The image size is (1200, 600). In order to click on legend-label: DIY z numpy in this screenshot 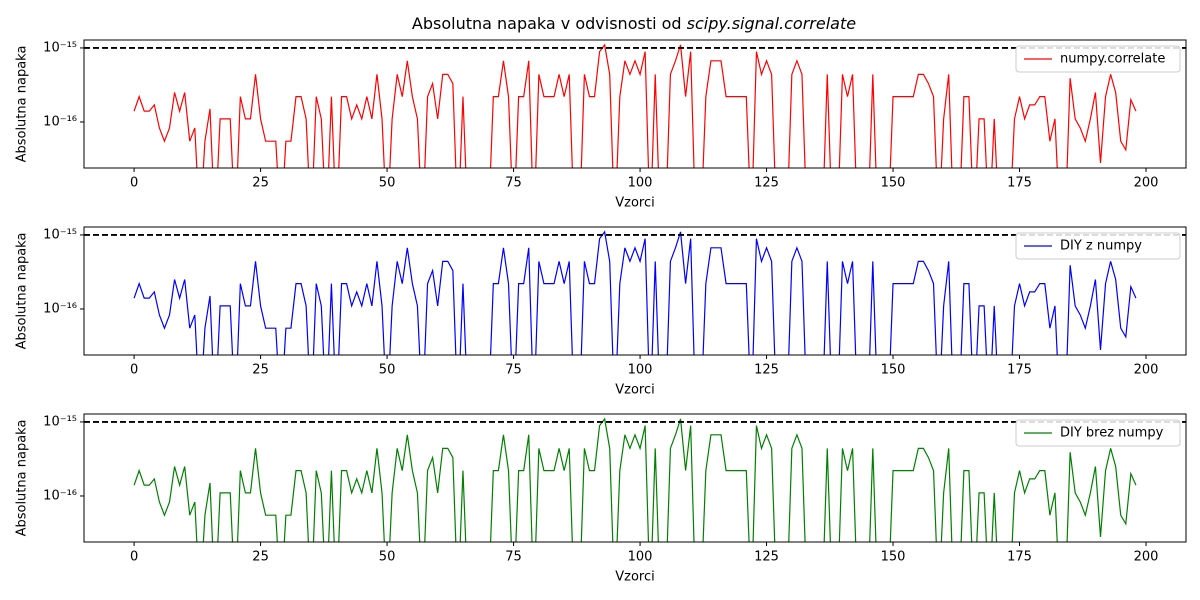, I will do `click(1101, 246)`.